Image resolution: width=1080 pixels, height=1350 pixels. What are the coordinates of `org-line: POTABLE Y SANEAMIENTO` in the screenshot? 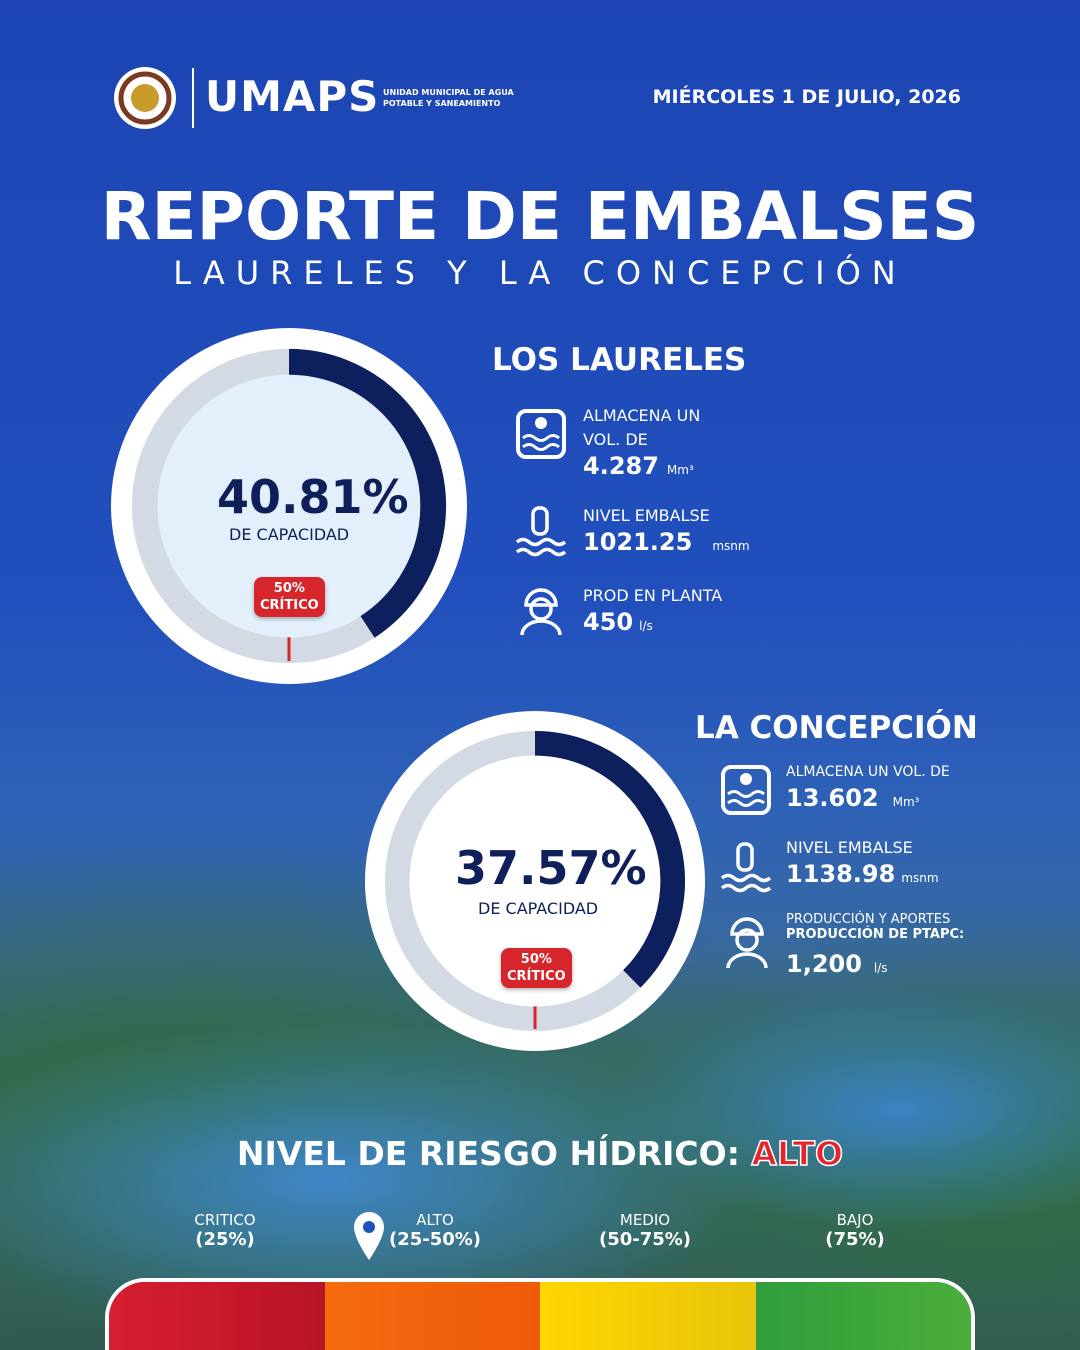 It's located at (442, 103).